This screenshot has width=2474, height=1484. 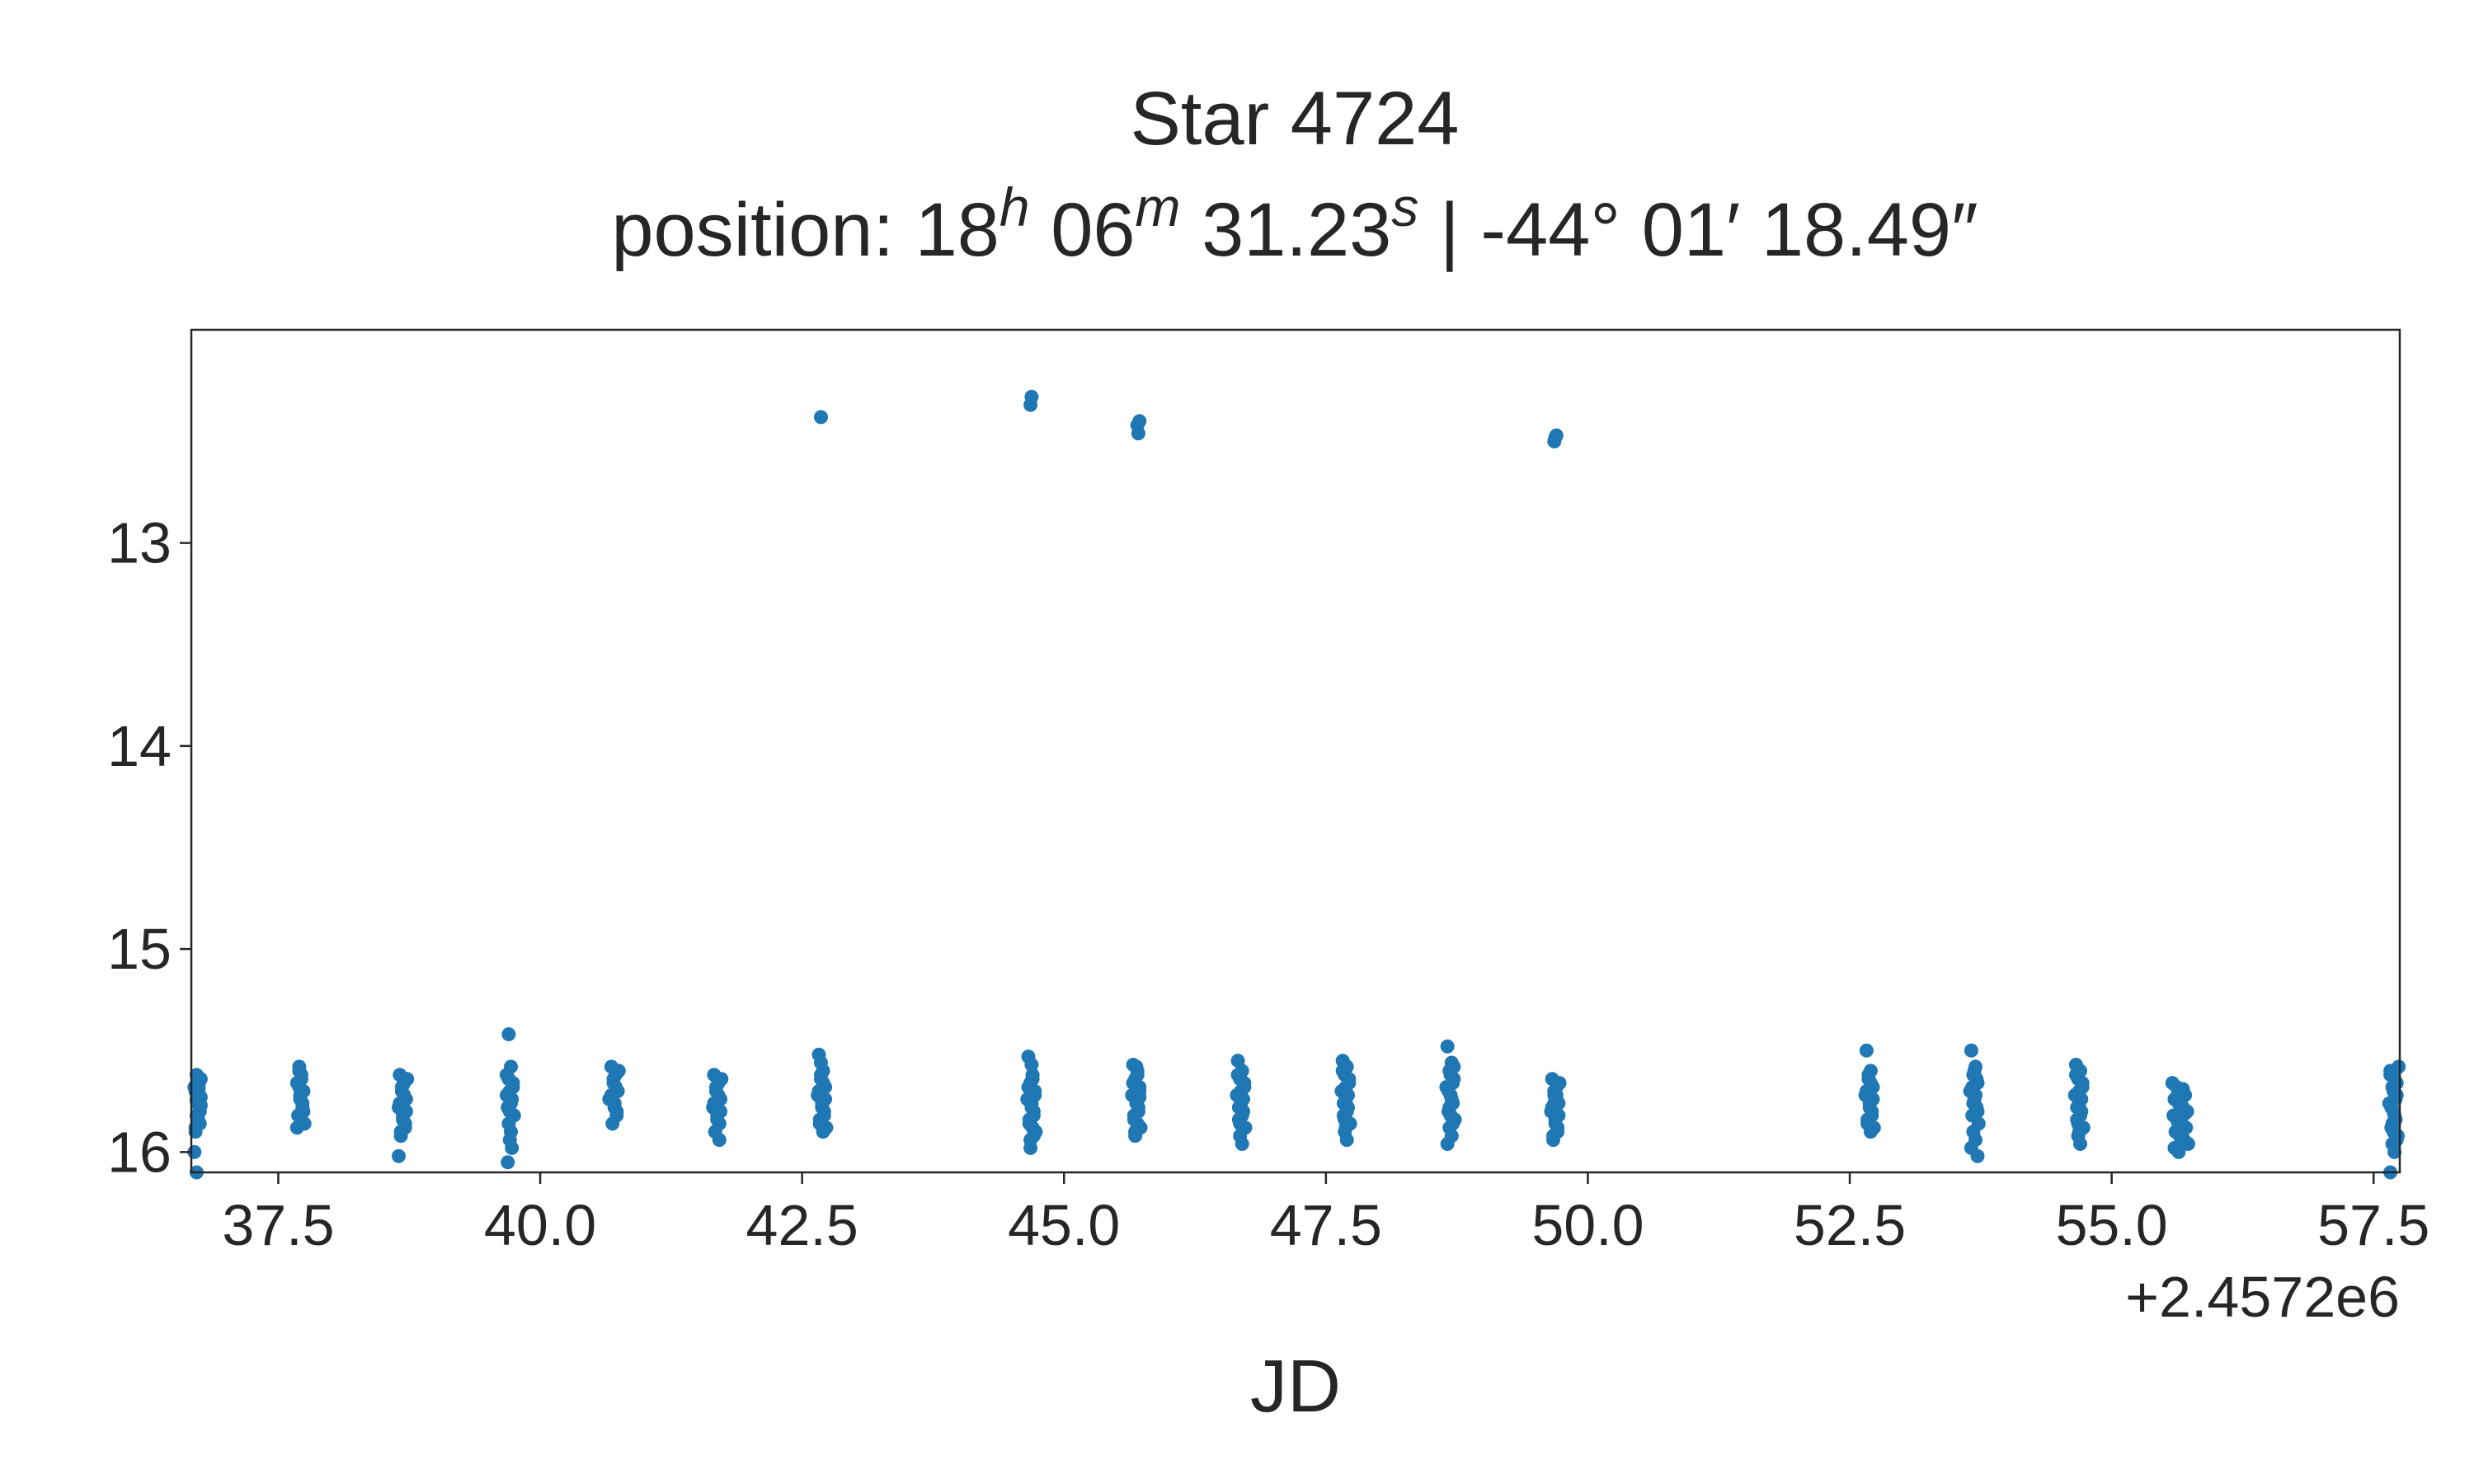 I want to click on x-tick-label: 37.5, so click(x=278, y=1225).